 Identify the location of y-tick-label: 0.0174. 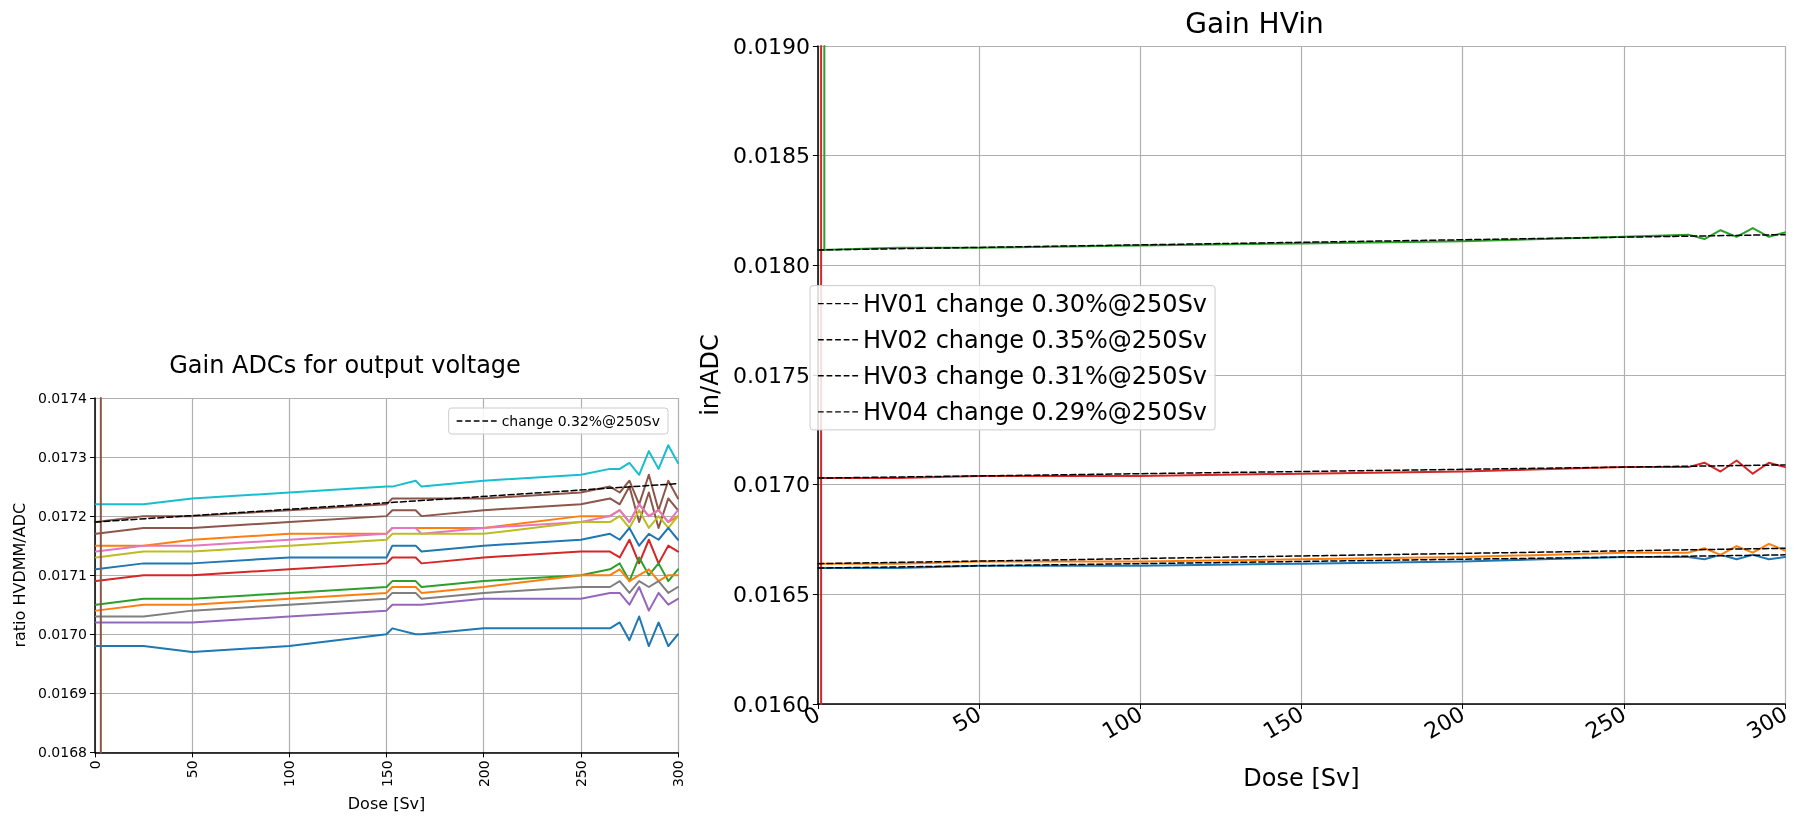
(63, 398).